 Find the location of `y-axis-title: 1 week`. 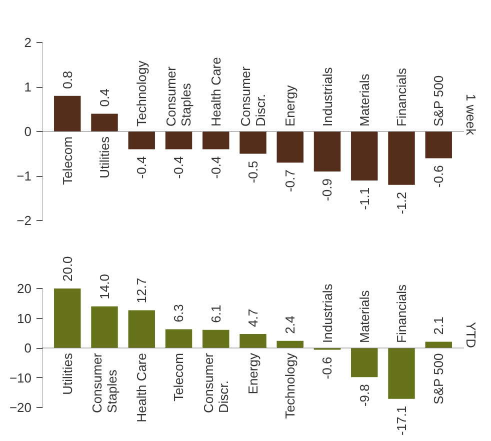

y-axis-title: 1 week is located at coordinates (471, 115).